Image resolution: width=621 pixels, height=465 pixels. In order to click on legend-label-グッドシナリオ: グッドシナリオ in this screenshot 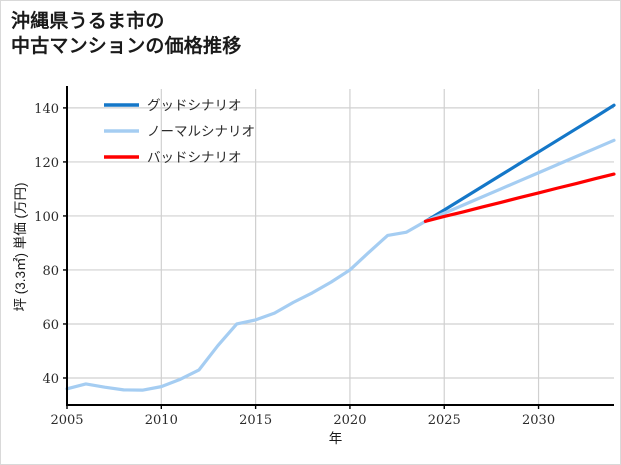, I will do `click(194, 105)`.